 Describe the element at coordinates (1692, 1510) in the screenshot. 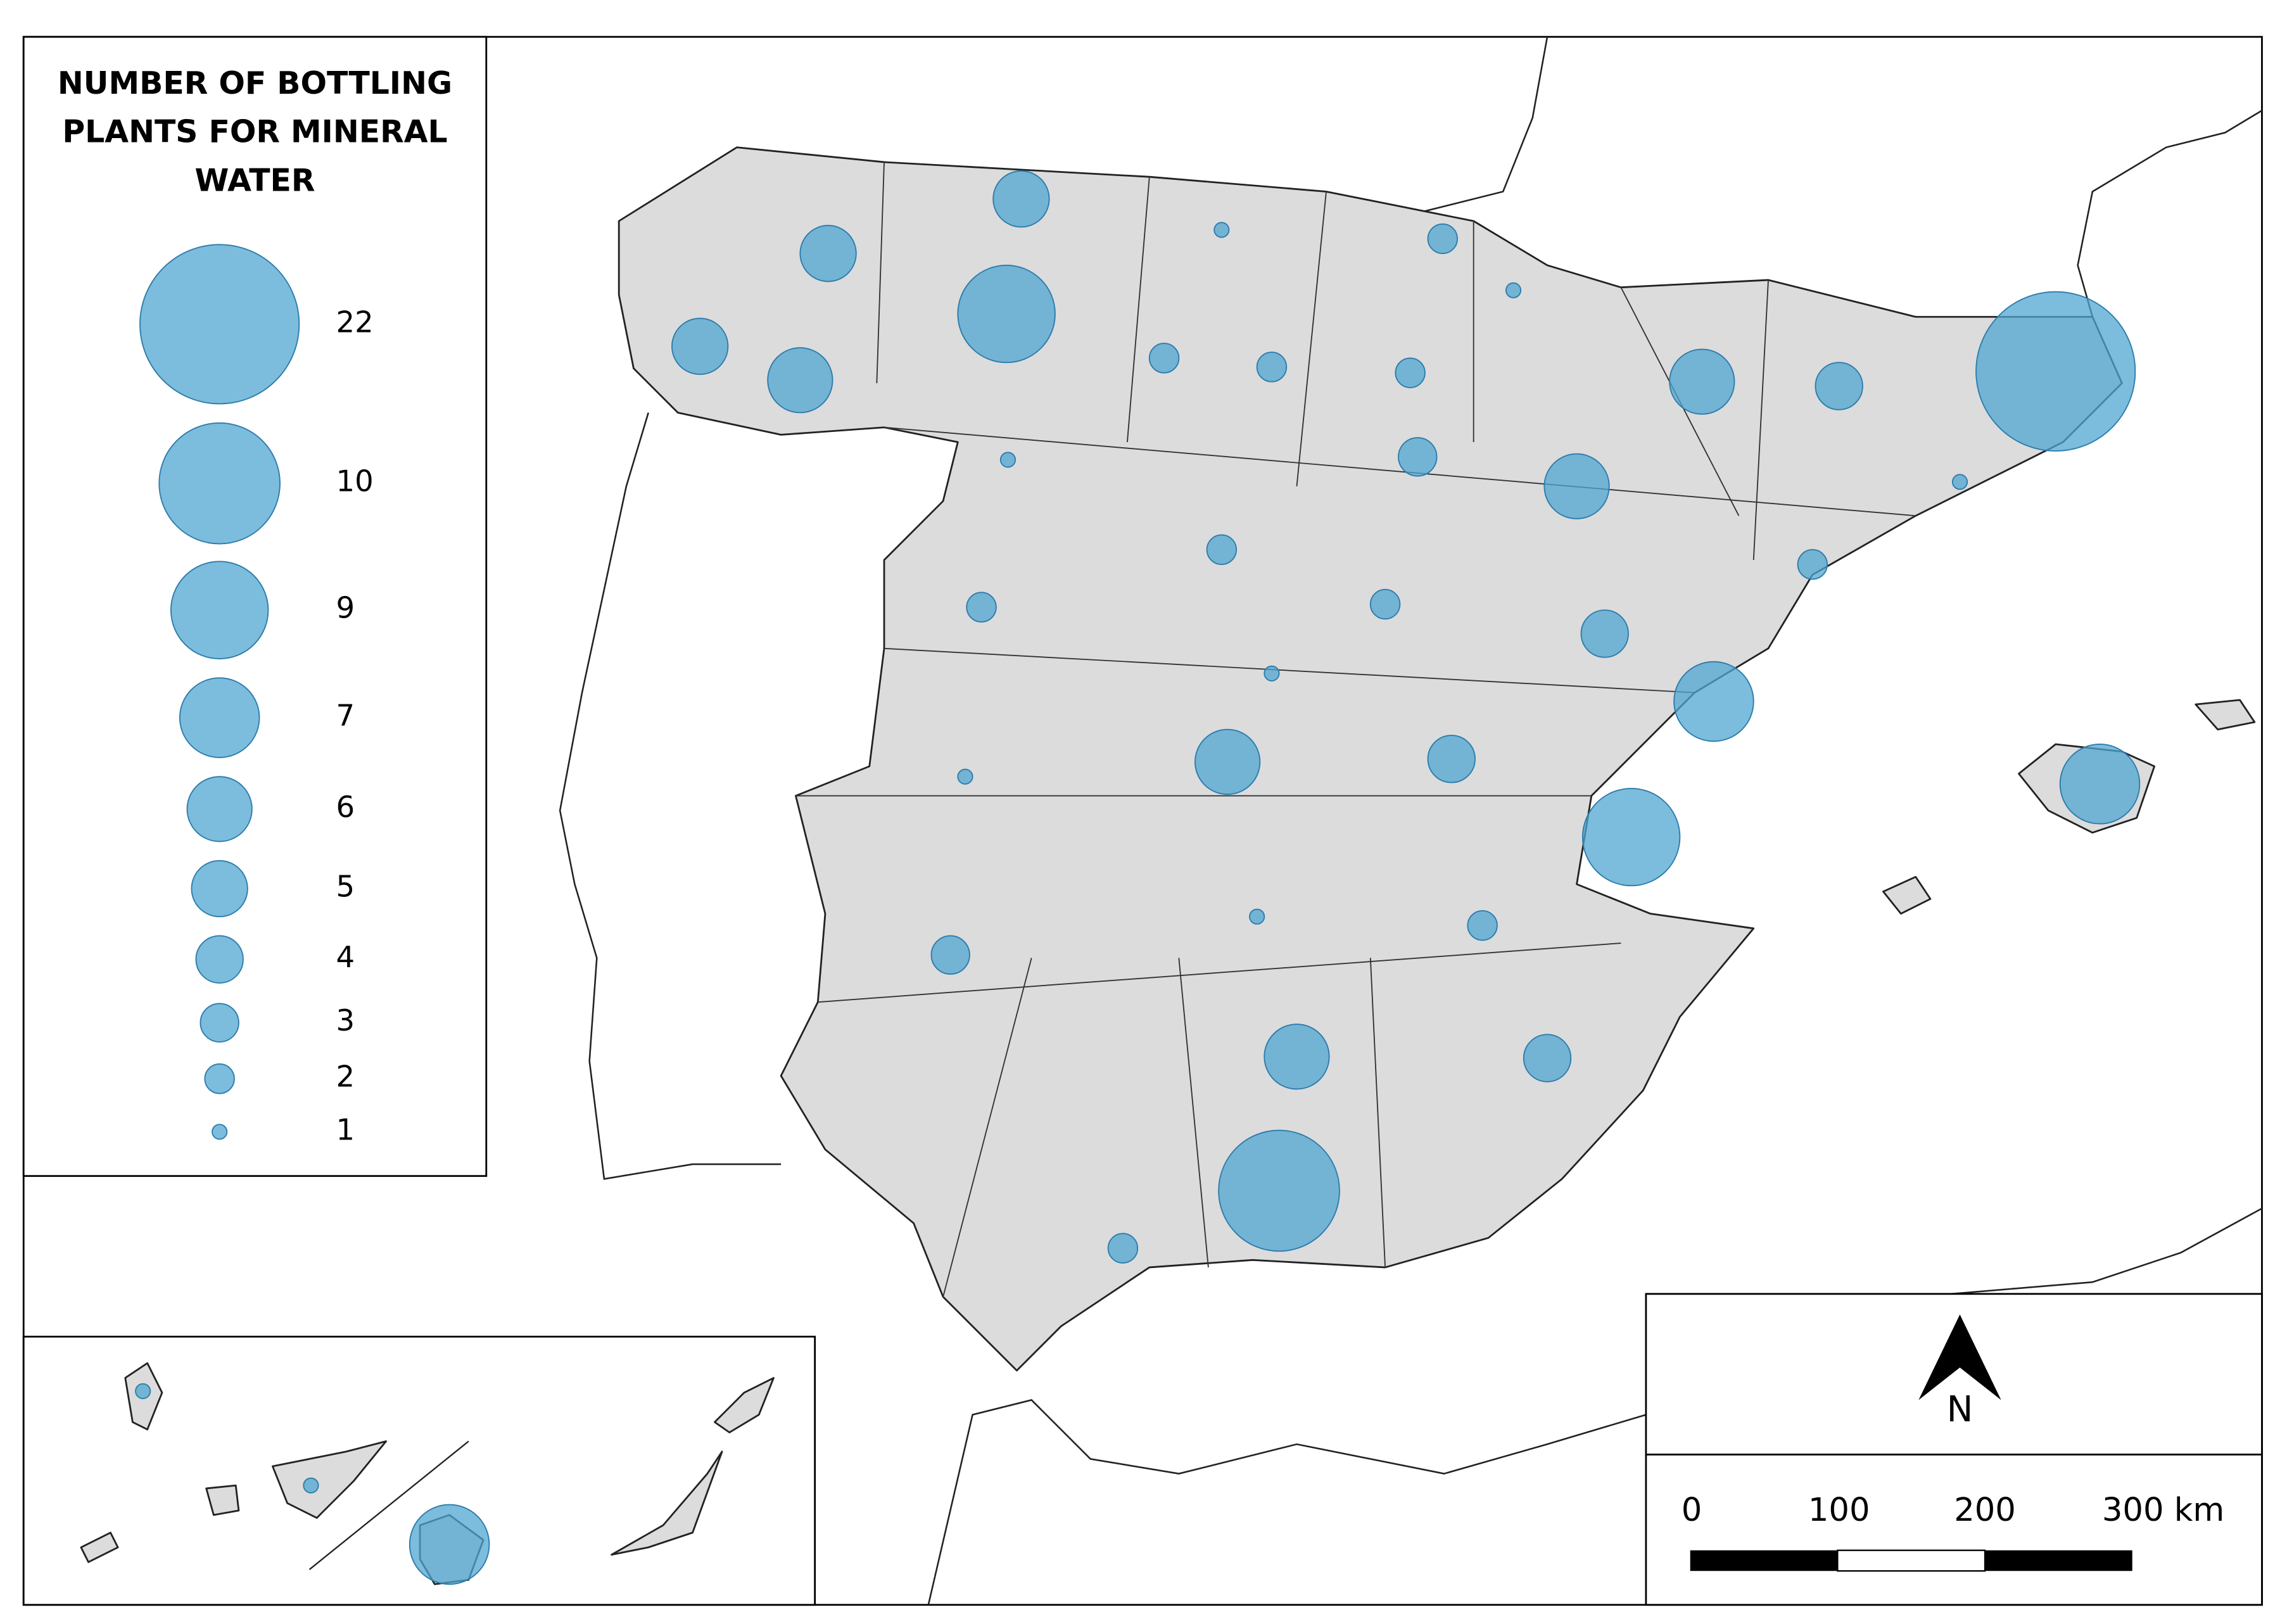

I see `scale-label: 0` at that location.